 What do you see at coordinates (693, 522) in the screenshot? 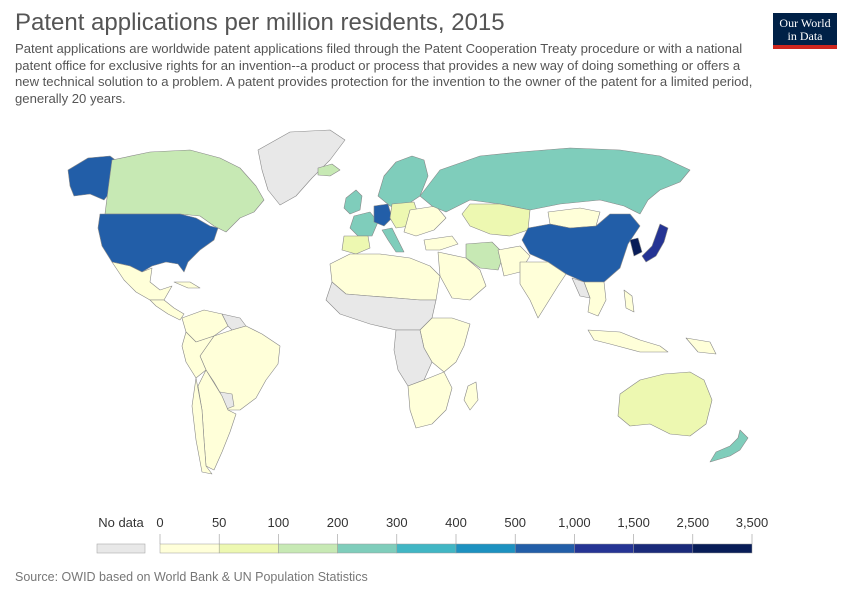
I see `legend-tick-label-9: 2,500` at bounding box center [693, 522].